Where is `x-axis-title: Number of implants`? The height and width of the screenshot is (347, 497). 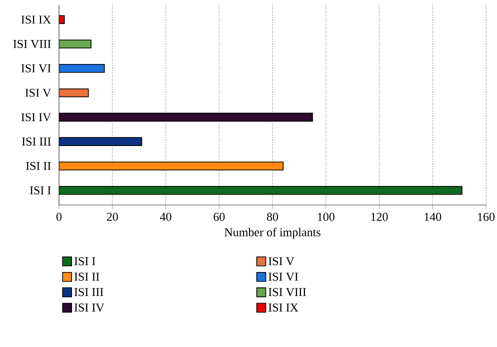 x-axis-title: Number of implants is located at coordinates (272, 233).